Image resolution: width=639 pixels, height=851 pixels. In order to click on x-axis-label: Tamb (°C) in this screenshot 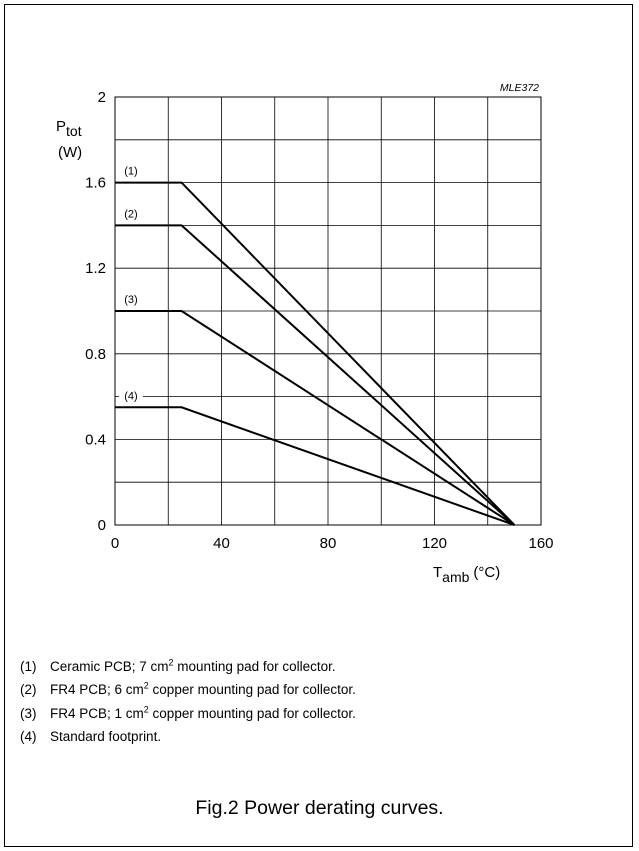, I will do `click(466, 574)`.